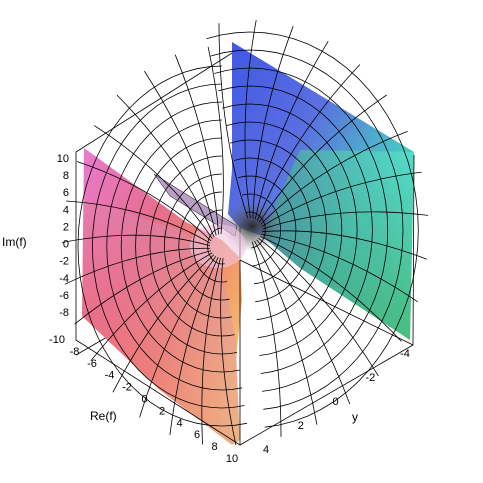 This screenshot has width=483, height=483. What do you see at coordinates (370, 378) in the screenshot?
I see `y-axis-tick: -2` at bounding box center [370, 378].